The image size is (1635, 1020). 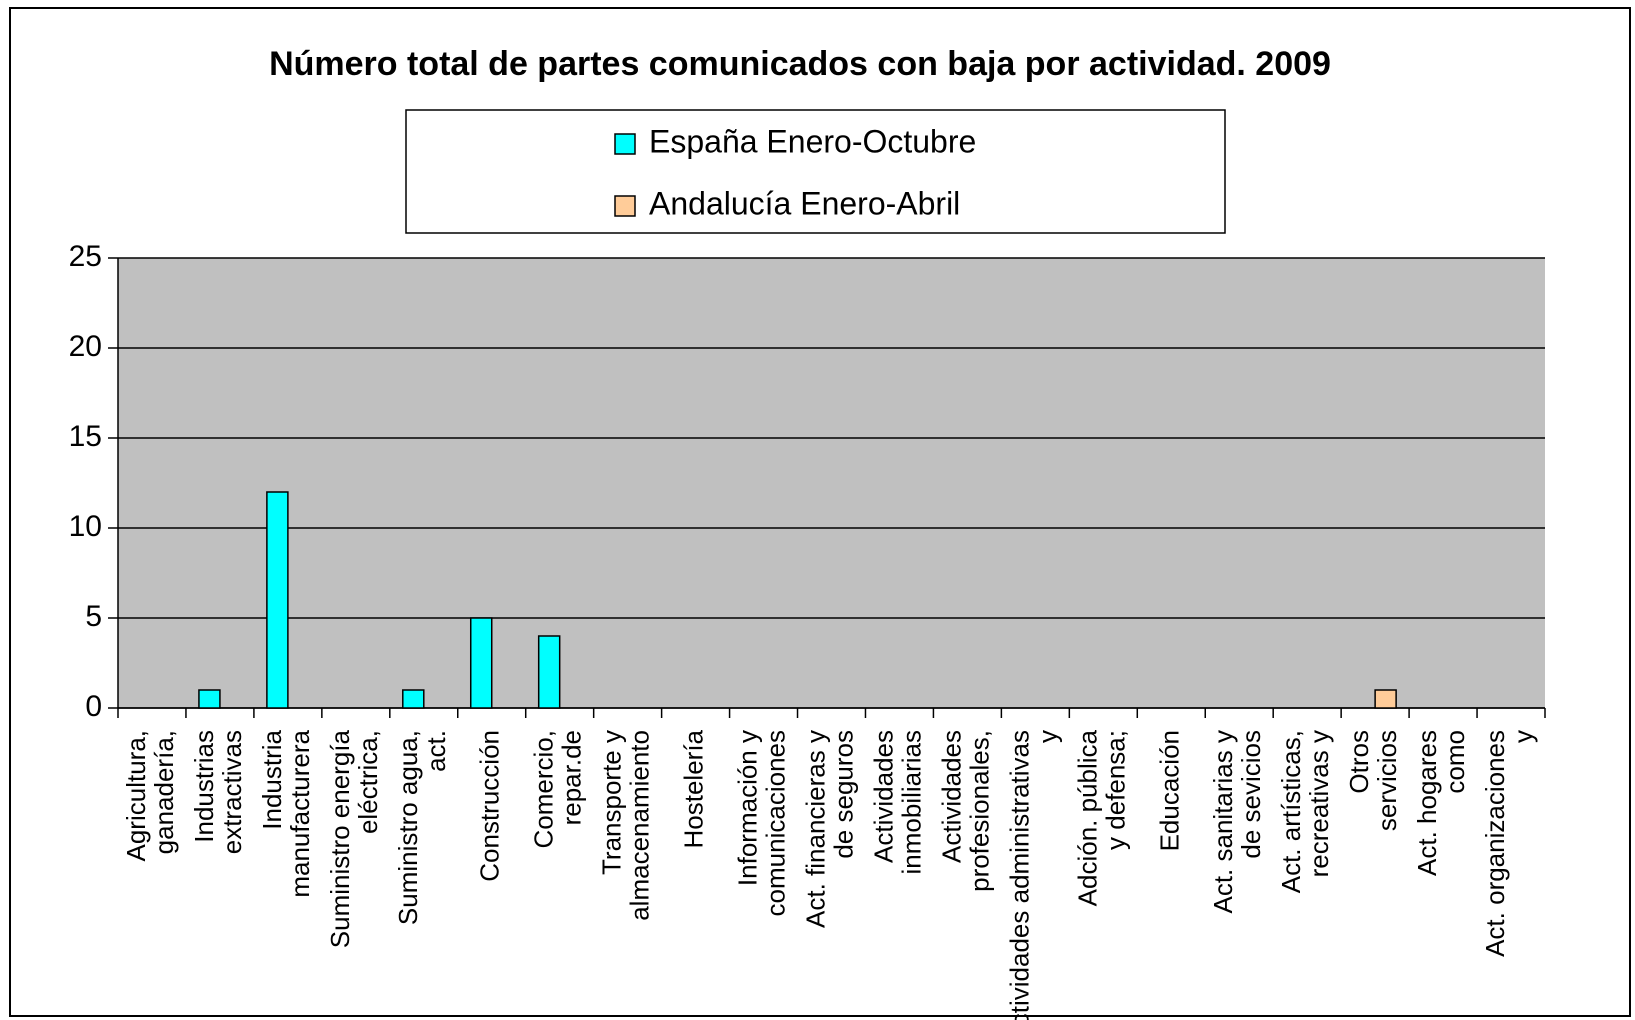 What do you see at coordinates (93, 706) in the screenshot?
I see `y-tick-label: 0` at bounding box center [93, 706].